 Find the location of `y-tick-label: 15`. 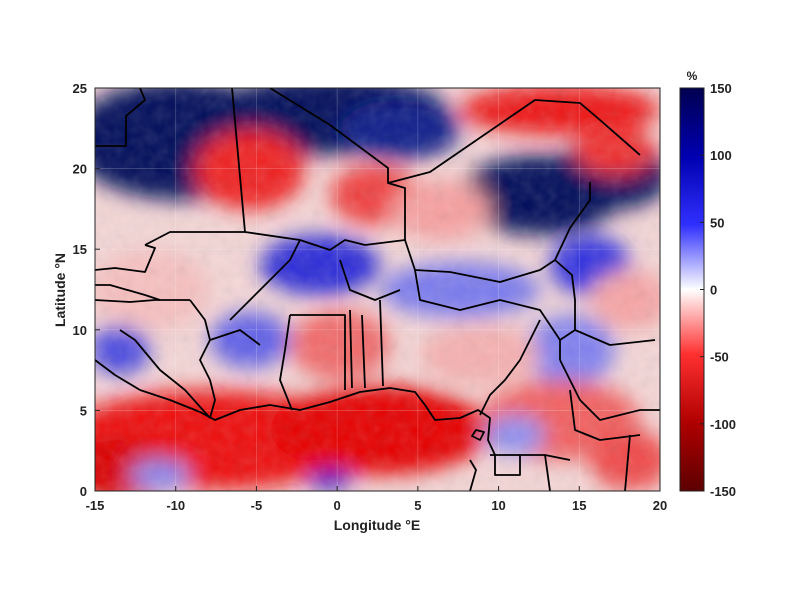

y-tick-label: 15 is located at coordinates (80, 249).